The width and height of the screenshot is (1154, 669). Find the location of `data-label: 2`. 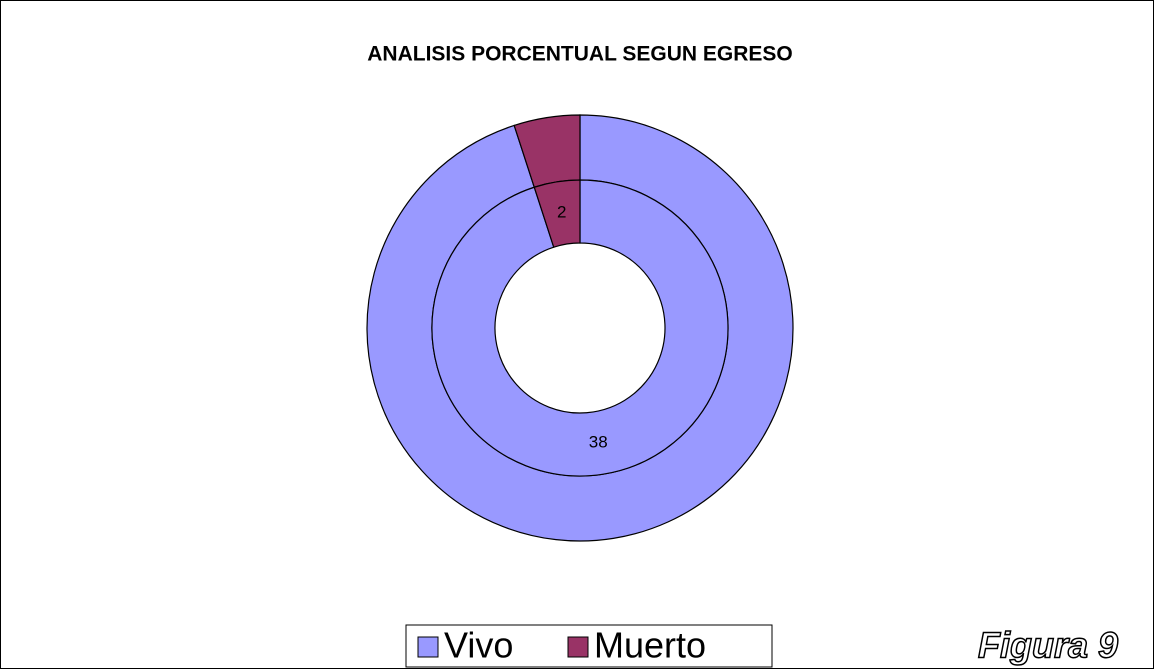

data-label: 2 is located at coordinates (561, 211).